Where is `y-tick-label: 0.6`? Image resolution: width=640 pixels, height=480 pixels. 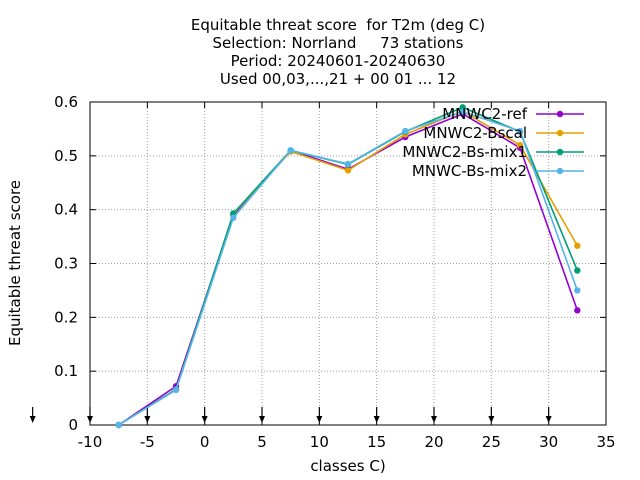
y-tick-label: 0.6 is located at coordinates (66, 102).